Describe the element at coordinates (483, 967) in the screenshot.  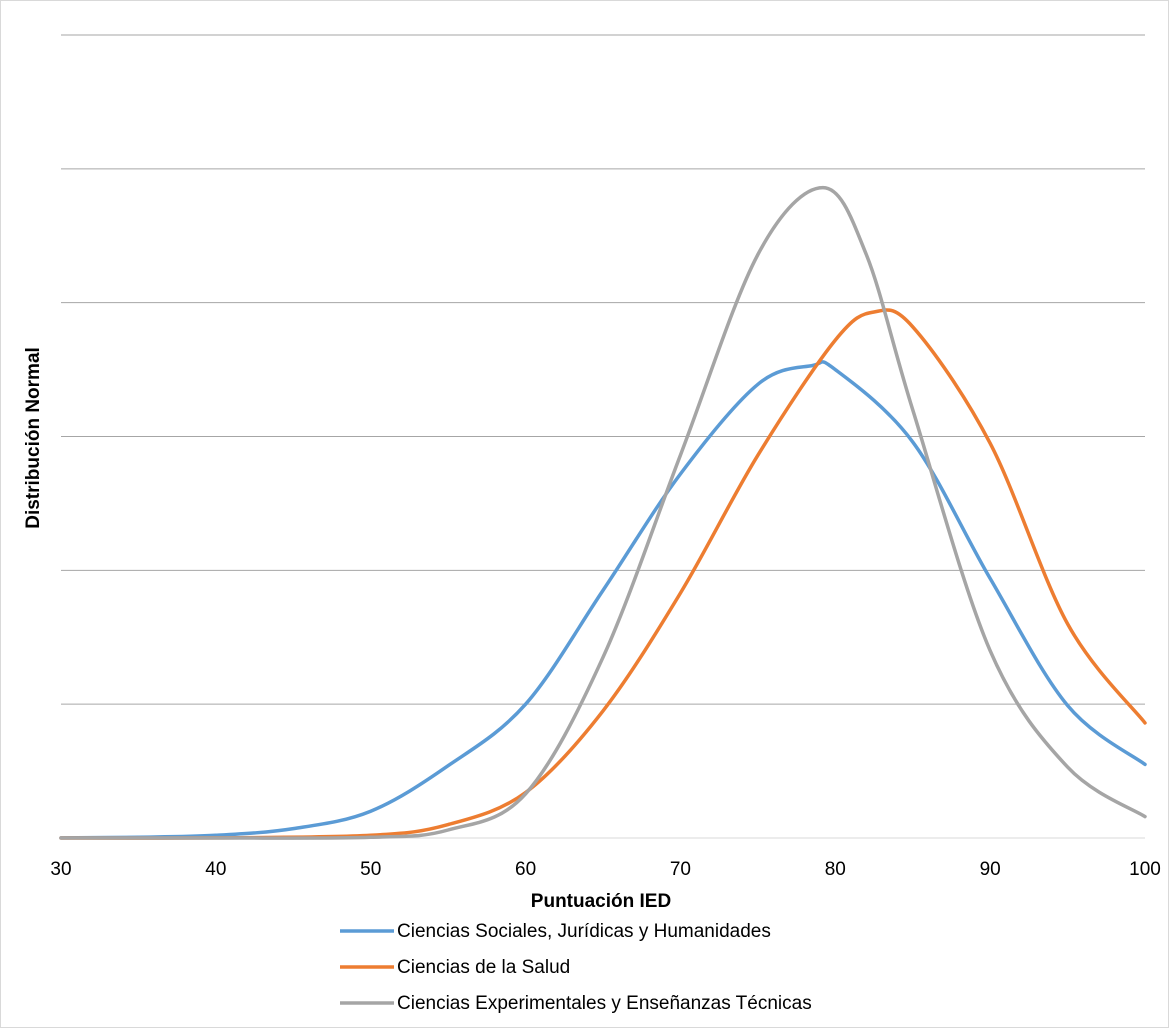
I see `legend-label-2: Ciencias de la Salud` at that location.